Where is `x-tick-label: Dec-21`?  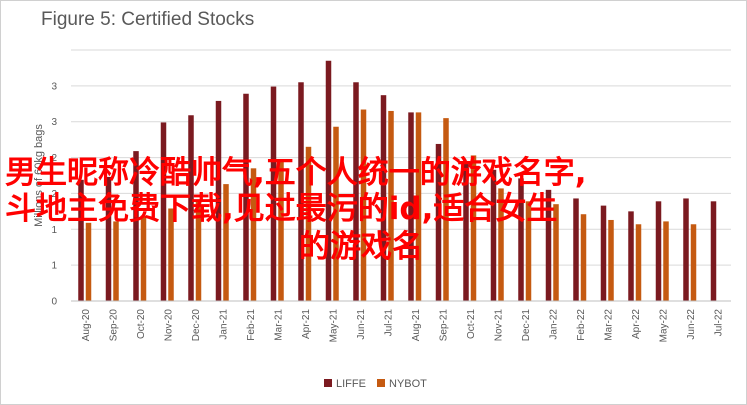
x-tick-label: Dec-21 is located at coordinates (526, 325).